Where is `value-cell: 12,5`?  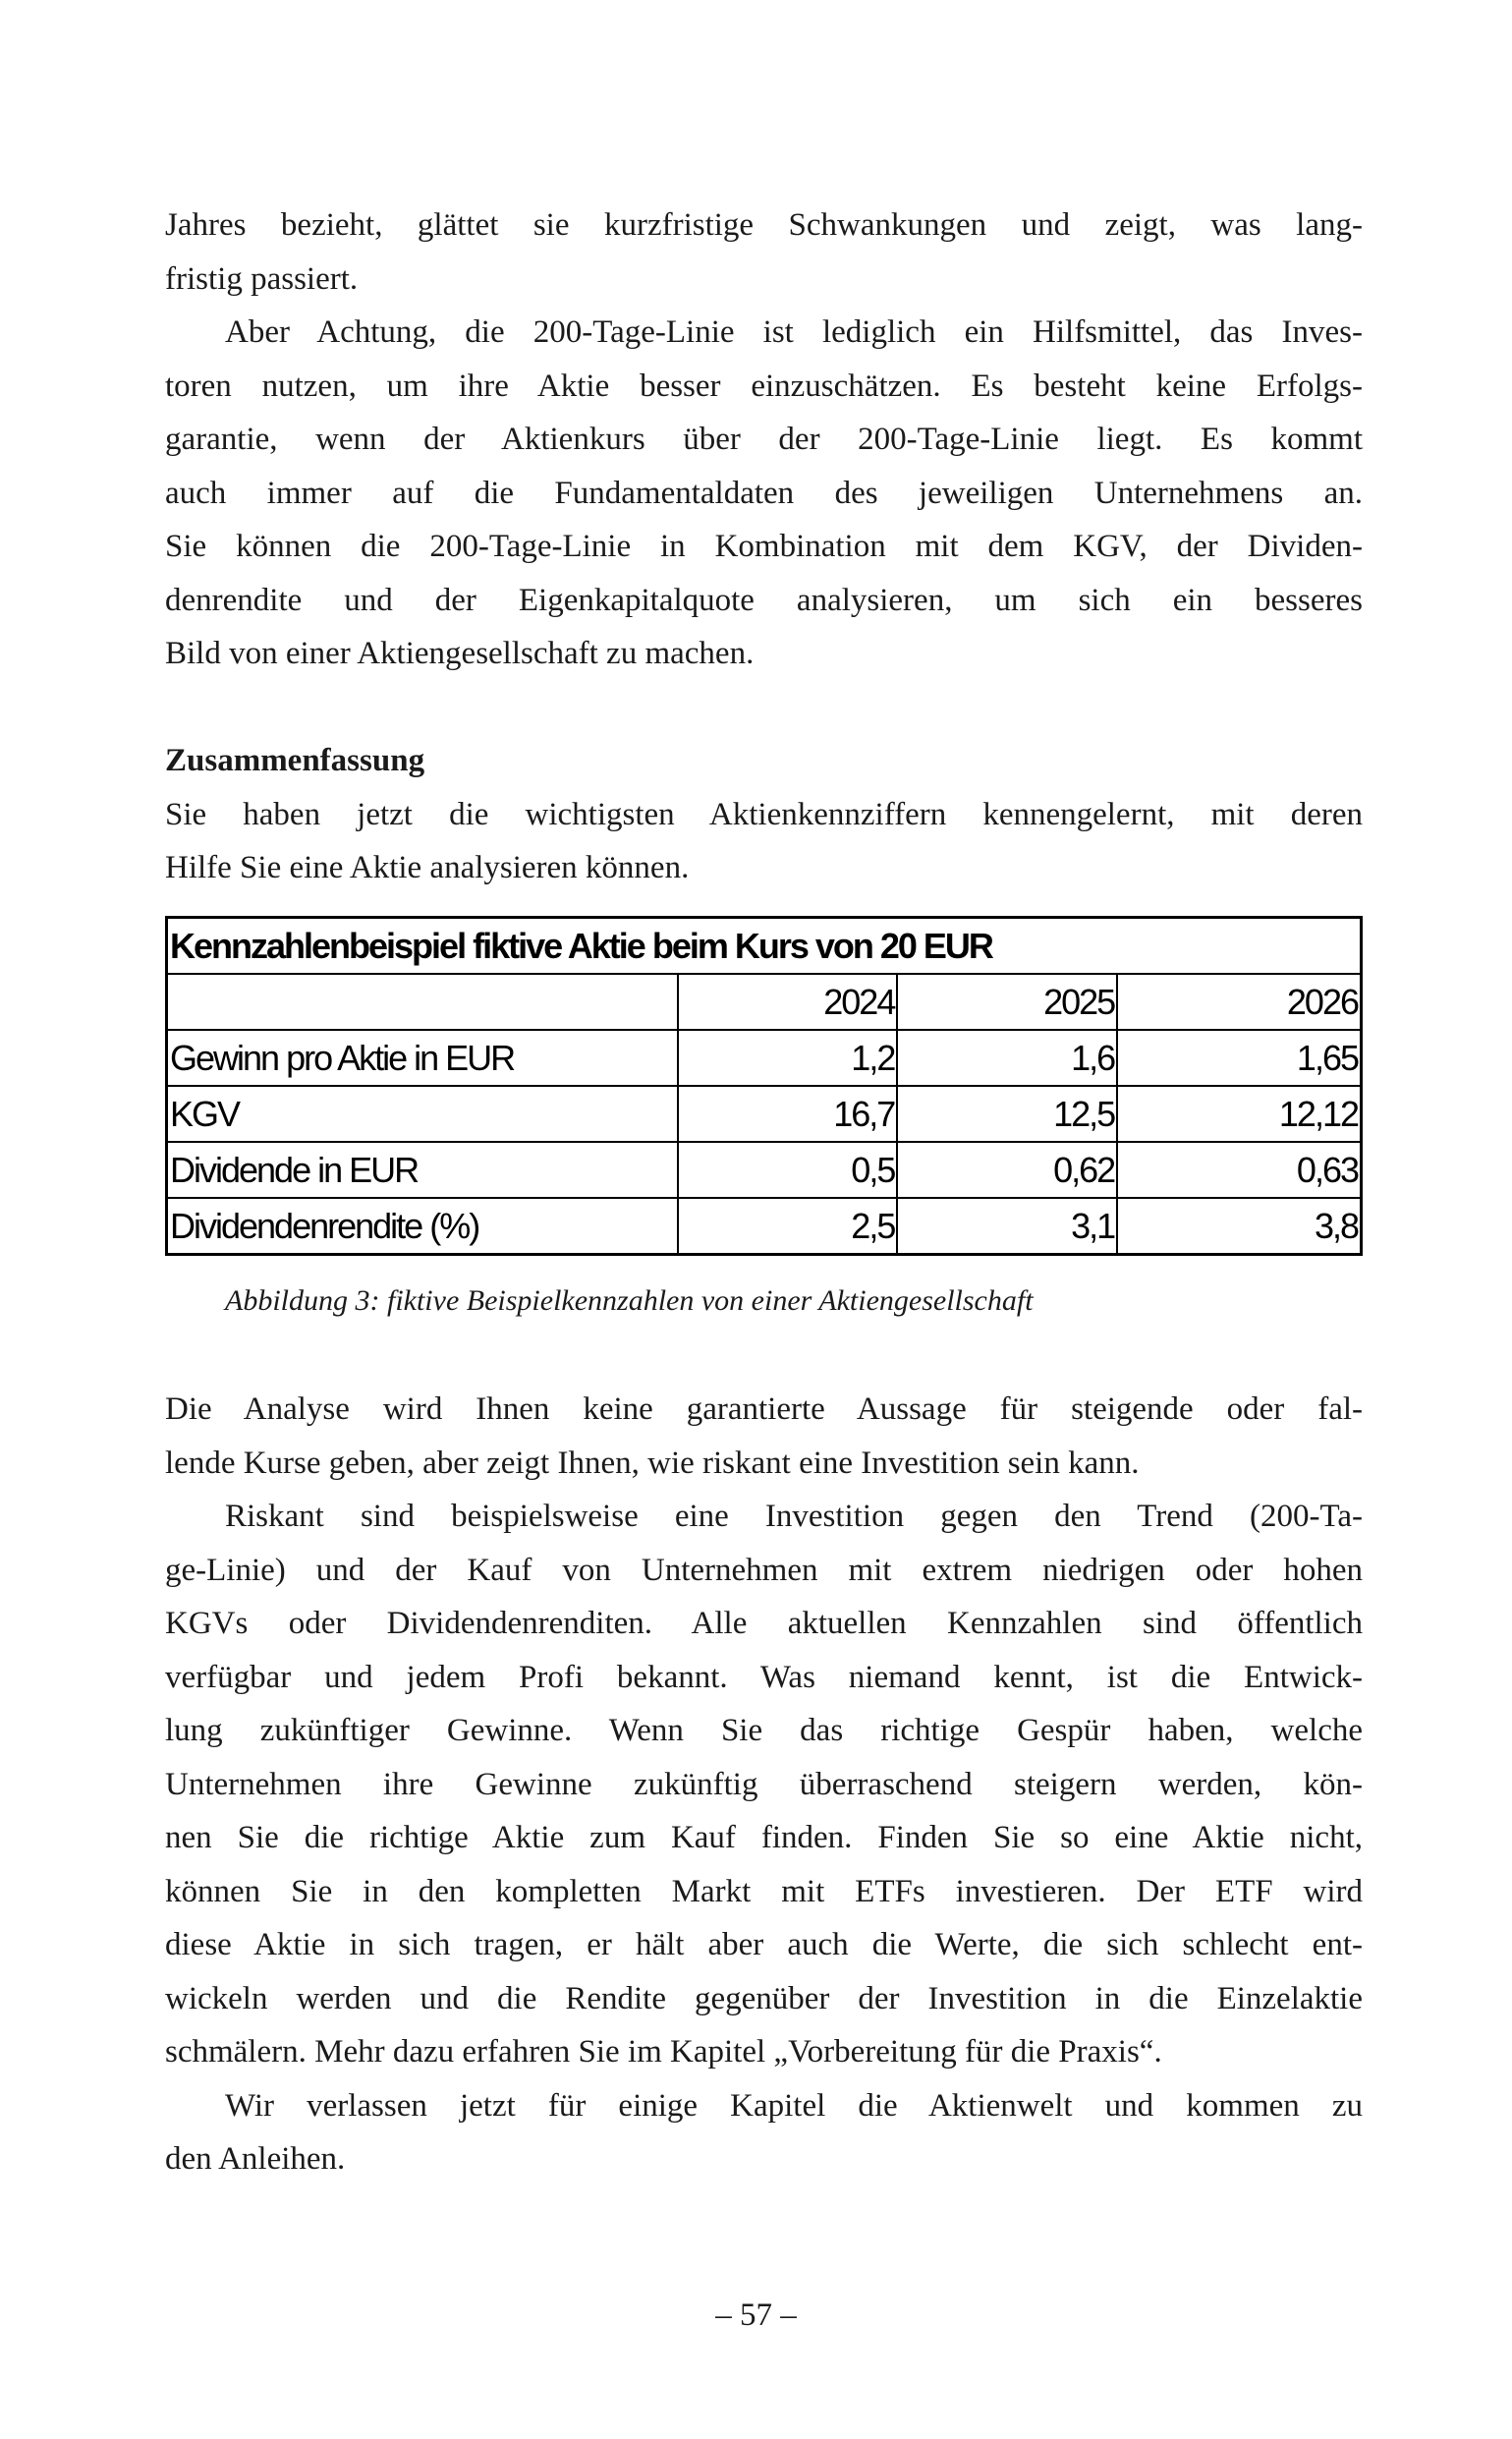
value-cell: 12,5 is located at coordinates (1007, 1113).